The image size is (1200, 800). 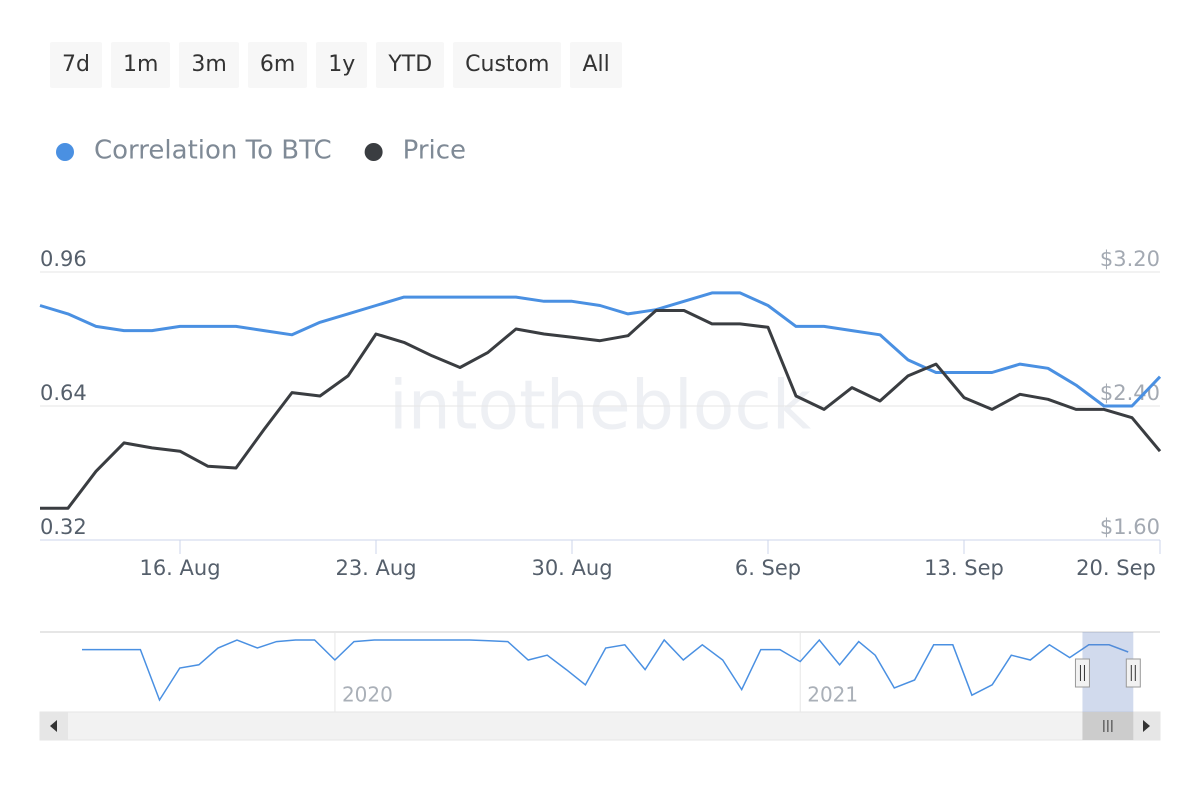 What do you see at coordinates (277, 65) in the screenshot?
I see `range-button: 6m` at bounding box center [277, 65].